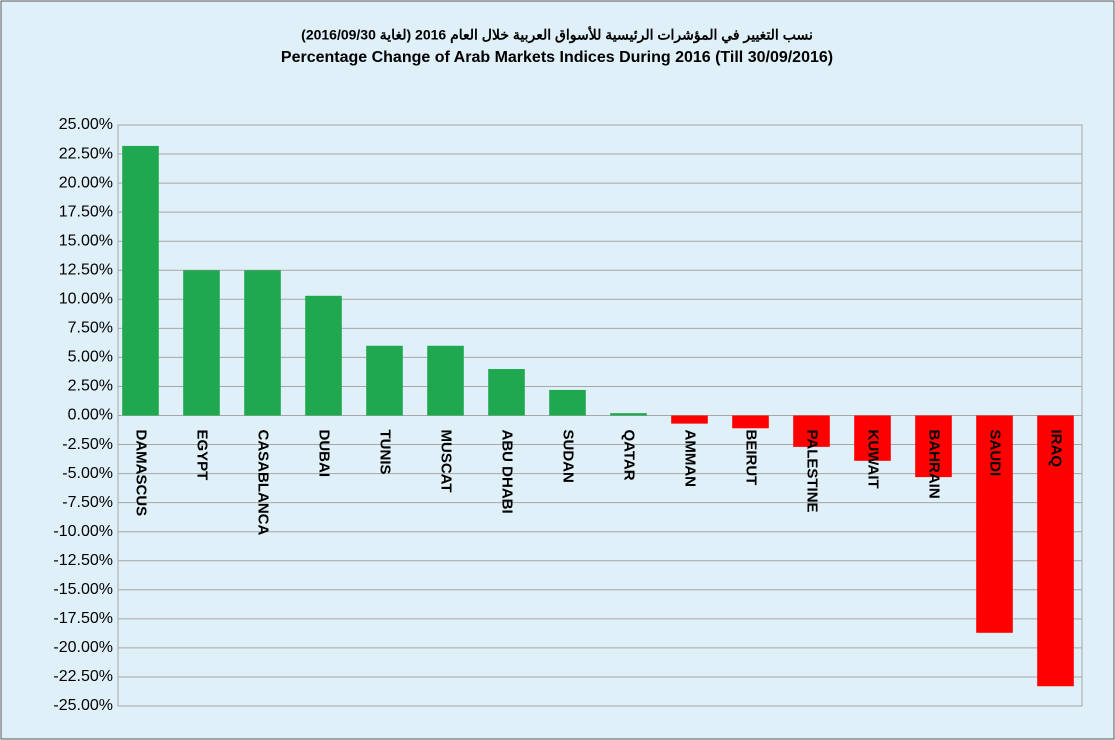 The height and width of the screenshot is (740, 1115). Describe the element at coordinates (324, 454) in the screenshot. I see `x-tick-label: DUBAI` at that location.